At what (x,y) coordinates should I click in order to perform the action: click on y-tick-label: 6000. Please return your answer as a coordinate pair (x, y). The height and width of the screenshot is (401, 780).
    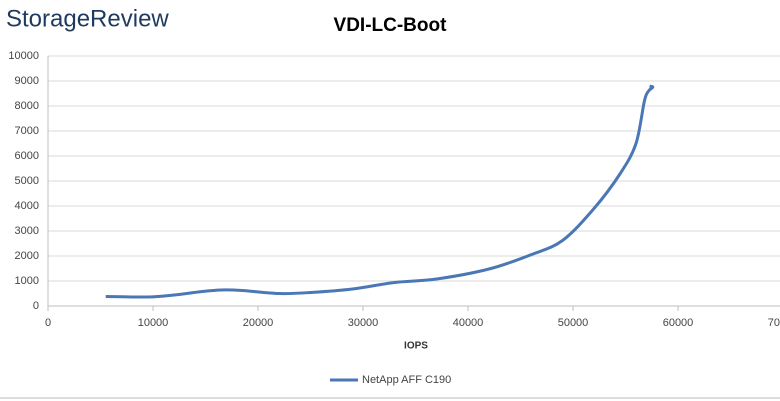
    Looking at the image, I should click on (27, 156).